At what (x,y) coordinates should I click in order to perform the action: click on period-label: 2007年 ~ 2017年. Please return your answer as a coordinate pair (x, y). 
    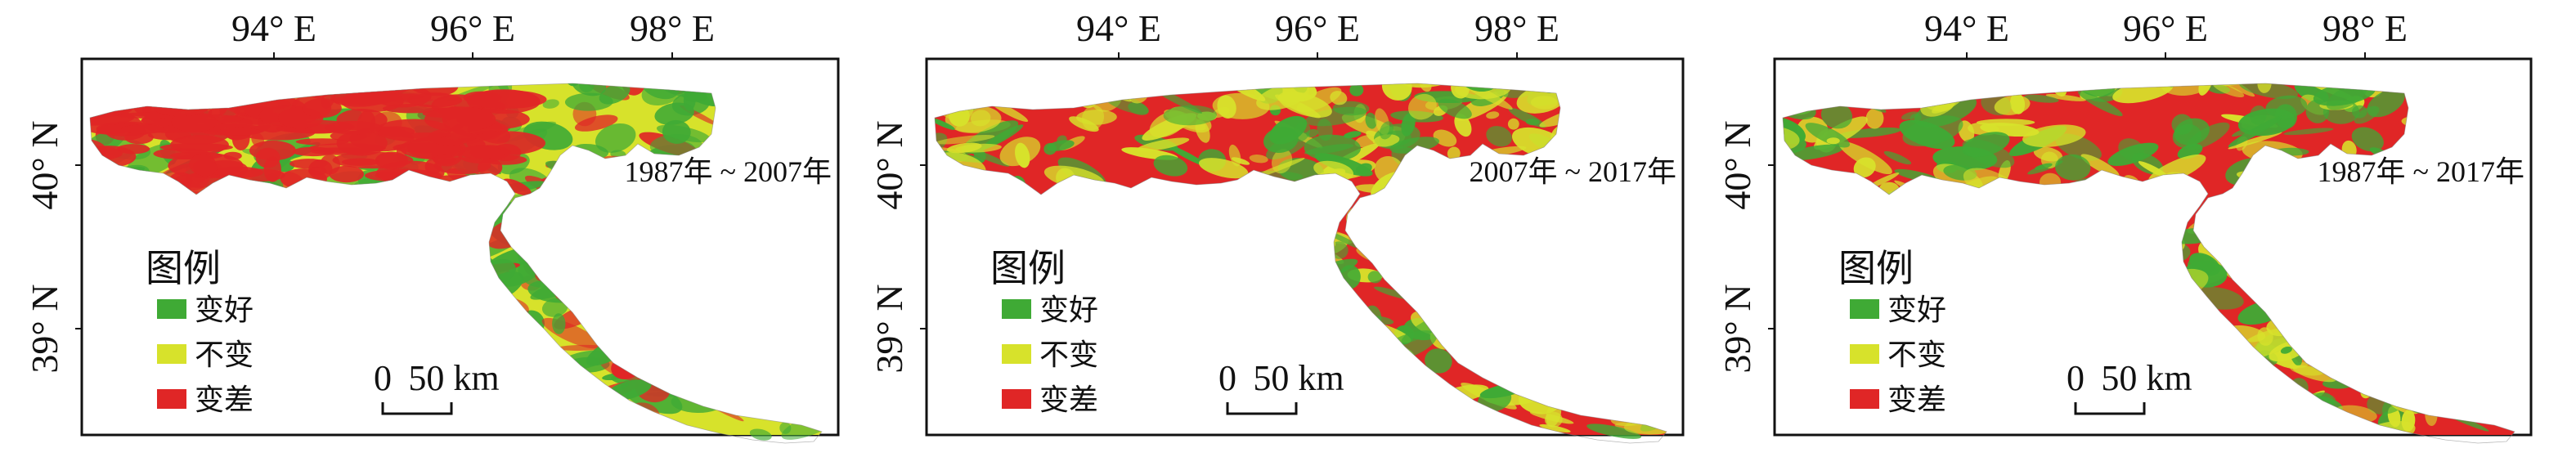
    Looking at the image, I should click on (1573, 171).